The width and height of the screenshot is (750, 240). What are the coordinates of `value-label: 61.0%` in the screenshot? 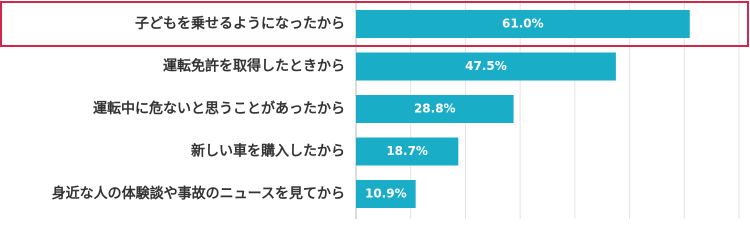 It's located at (523, 24).